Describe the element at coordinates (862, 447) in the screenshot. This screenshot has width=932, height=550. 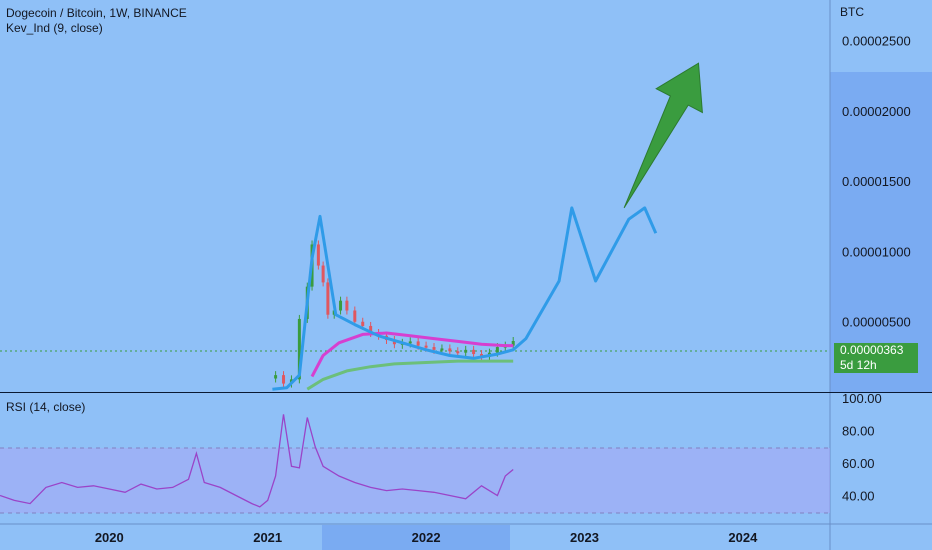
I see `rsi-axis-ticks: 100.00 80.00 60.00 40.00` at that location.